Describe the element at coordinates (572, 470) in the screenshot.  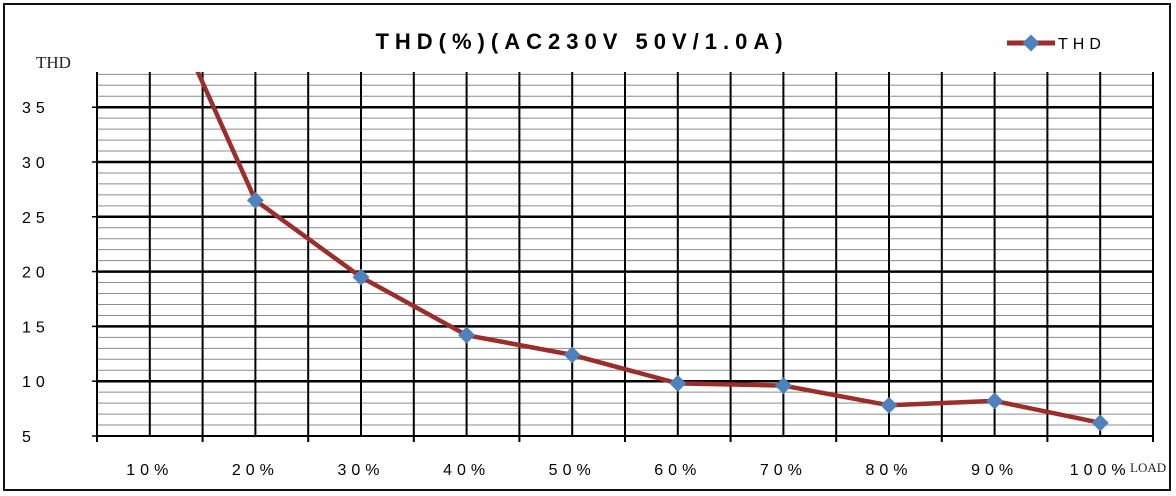
I see `x-tick-label: 50%` at that location.